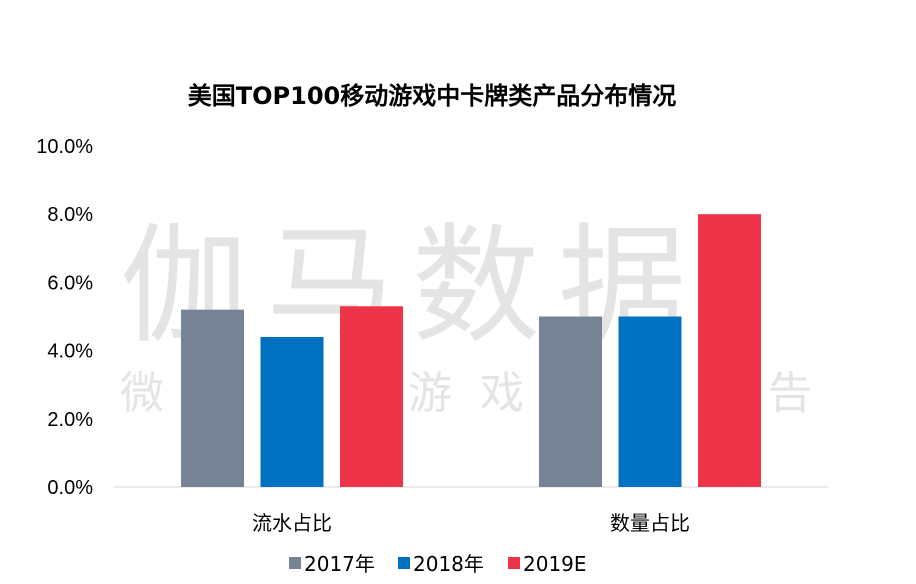 This screenshot has width=916, height=584. I want to click on y-tick-label: 4.0%, so click(70, 352).